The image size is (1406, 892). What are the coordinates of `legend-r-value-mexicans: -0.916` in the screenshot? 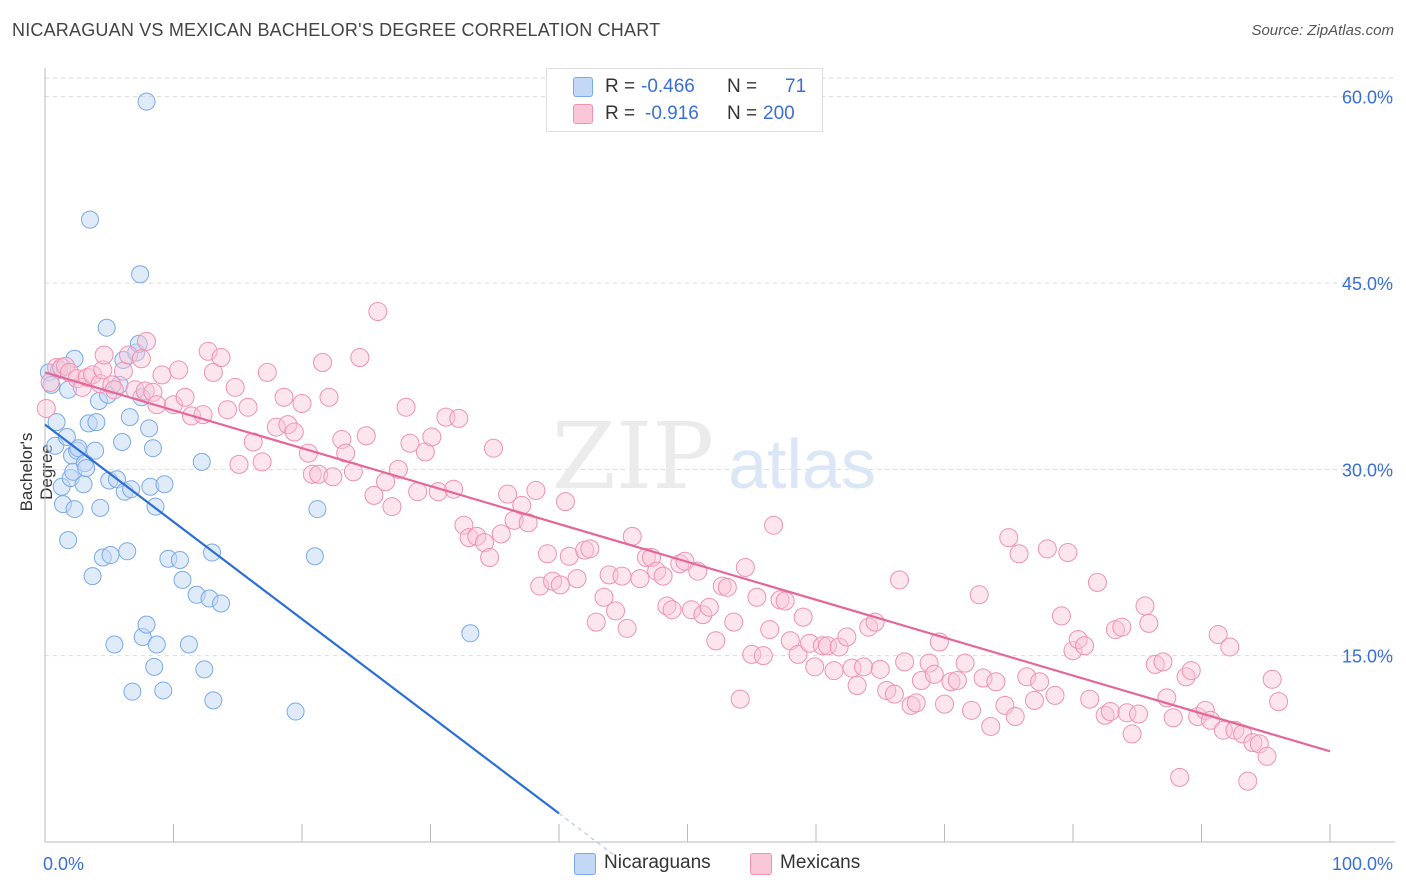 It's located at (672, 113).